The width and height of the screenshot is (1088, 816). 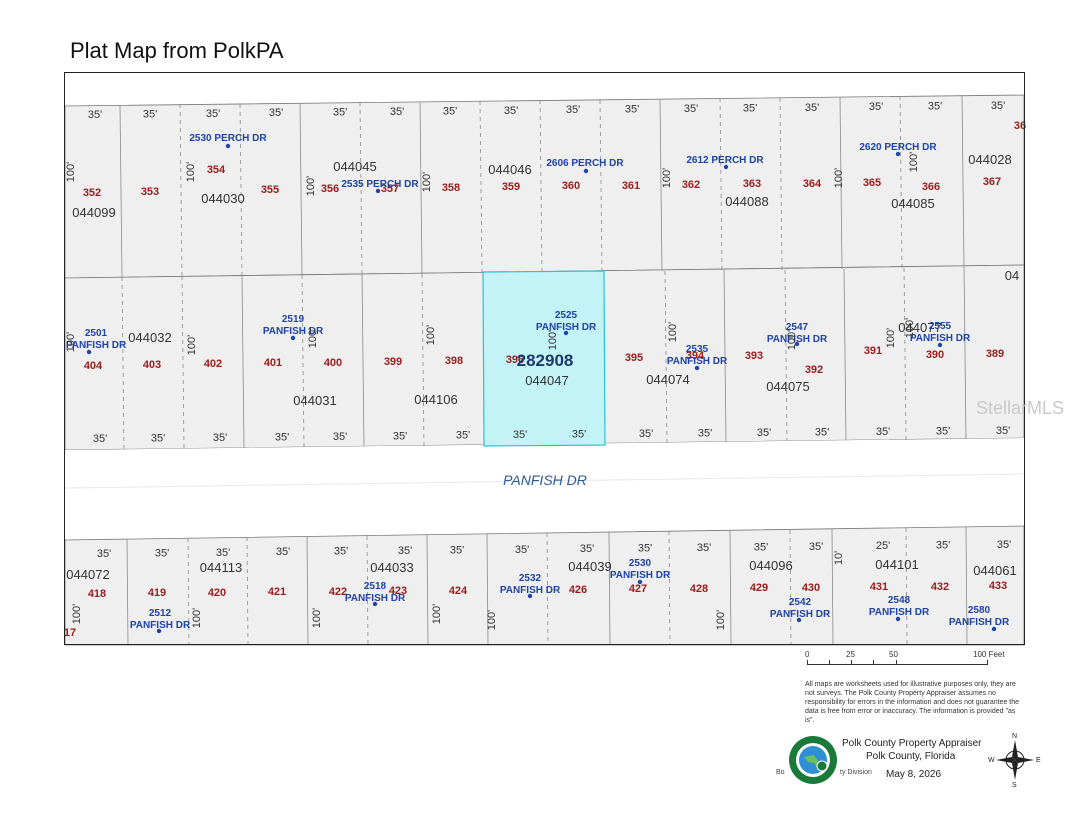 I want to click on lot-number: 360, so click(x=571, y=186).